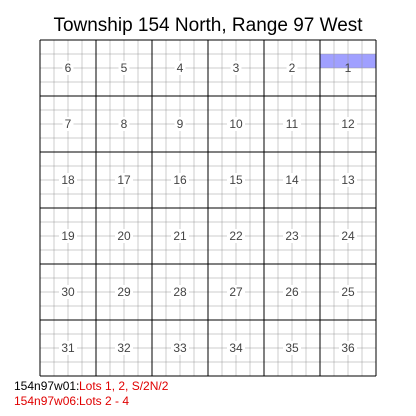  I want to click on section-label: 7, so click(68, 124).